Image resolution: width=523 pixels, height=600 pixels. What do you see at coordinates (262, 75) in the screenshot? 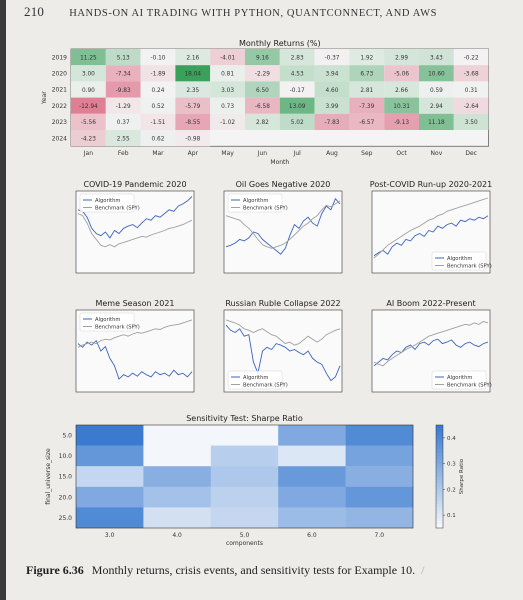
I see `return-label: -2.29` at bounding box center [262, 75].